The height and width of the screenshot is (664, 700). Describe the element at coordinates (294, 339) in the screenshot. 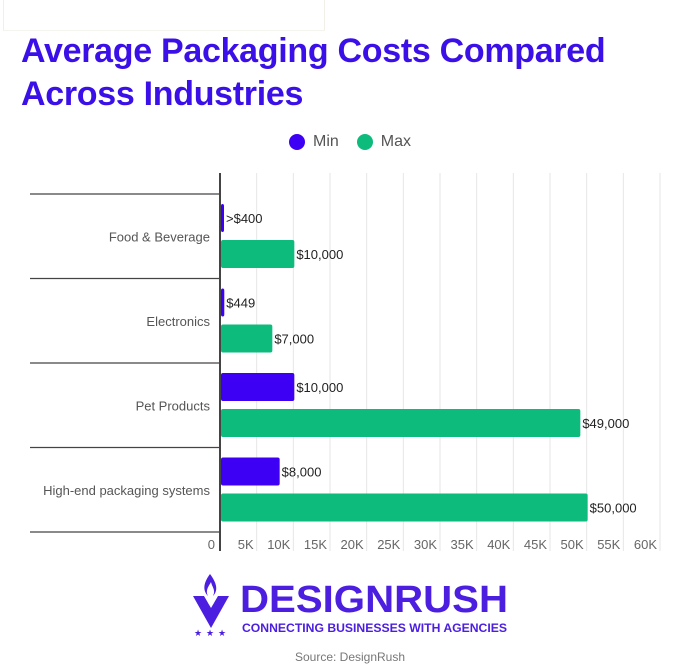

I see `data-label: $7,000` at that location.